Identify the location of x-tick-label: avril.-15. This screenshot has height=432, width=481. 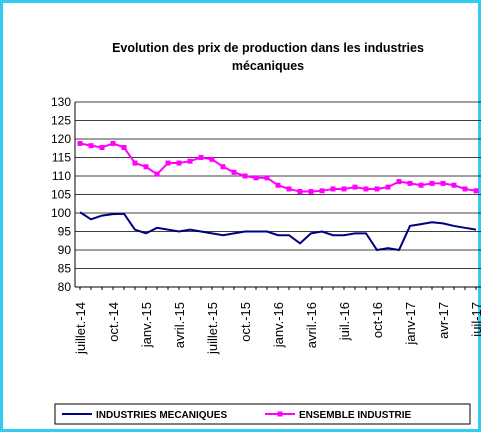
(179, 325).